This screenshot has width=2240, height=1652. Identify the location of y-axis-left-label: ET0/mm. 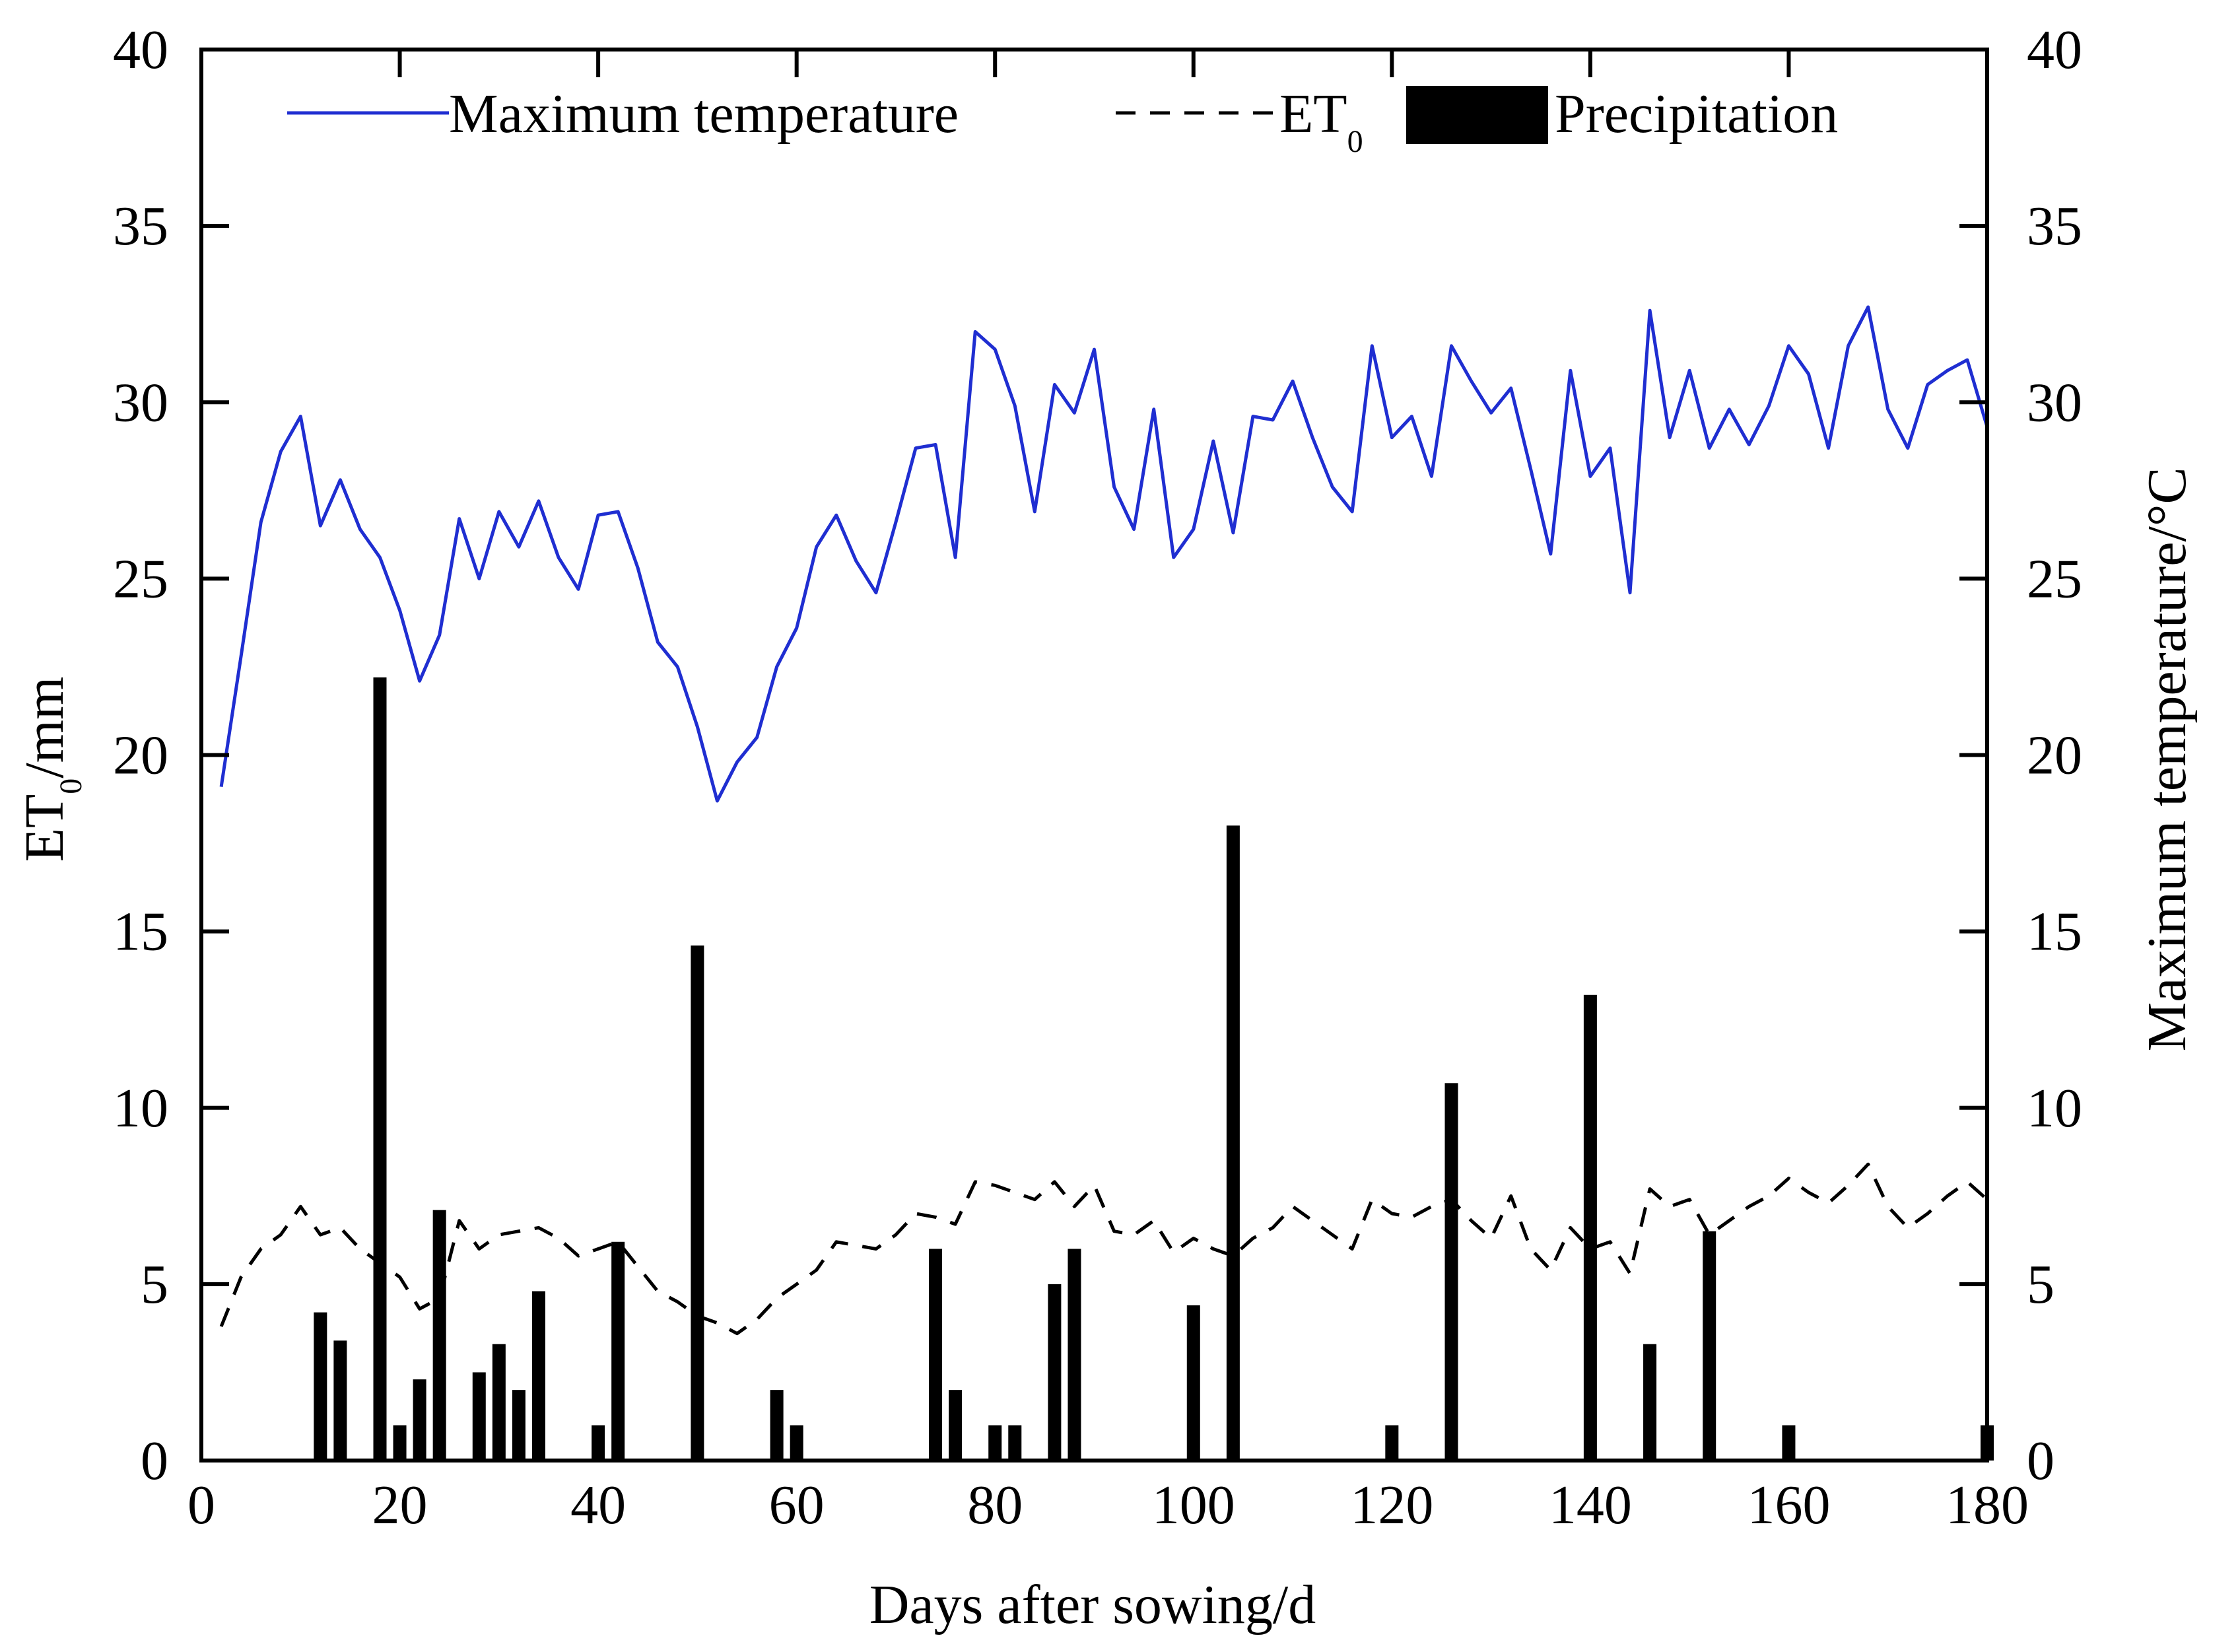
(51, 769).